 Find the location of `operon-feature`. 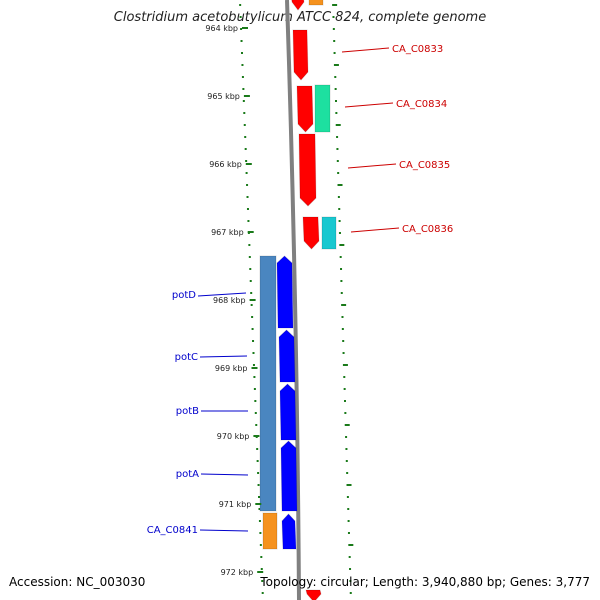

operon-feature is located at coordinates (268, 383).